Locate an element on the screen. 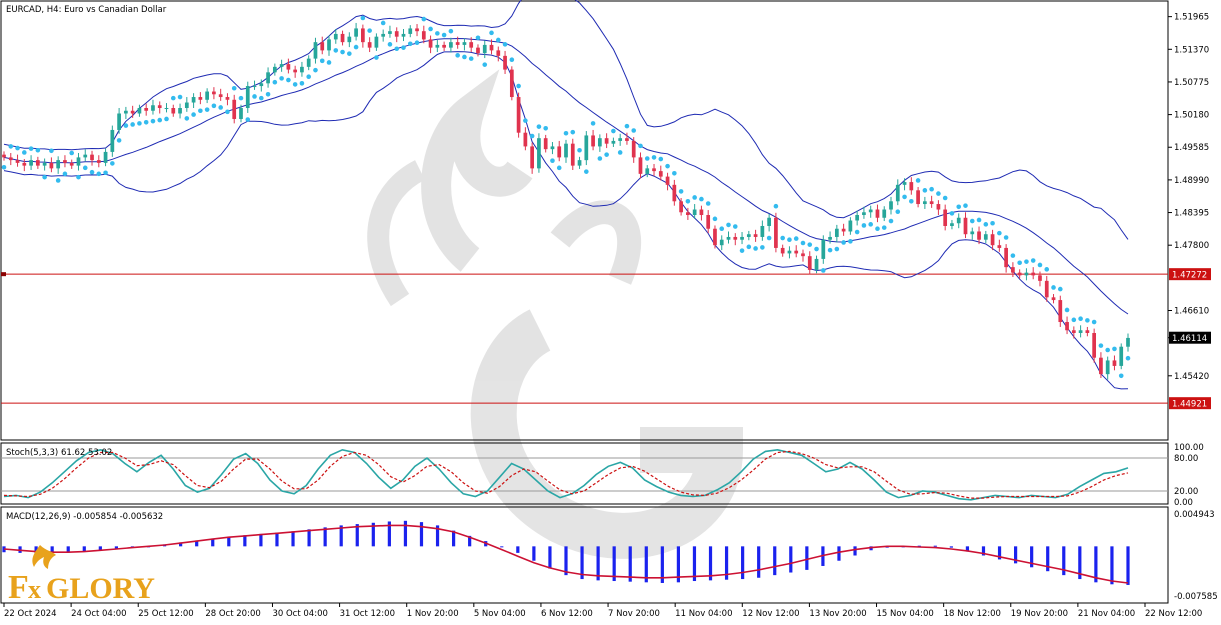 The height and width of the screenshot is (625, 1221). price-tick-label: 1.49585 is located at coordinates (1191, 148).